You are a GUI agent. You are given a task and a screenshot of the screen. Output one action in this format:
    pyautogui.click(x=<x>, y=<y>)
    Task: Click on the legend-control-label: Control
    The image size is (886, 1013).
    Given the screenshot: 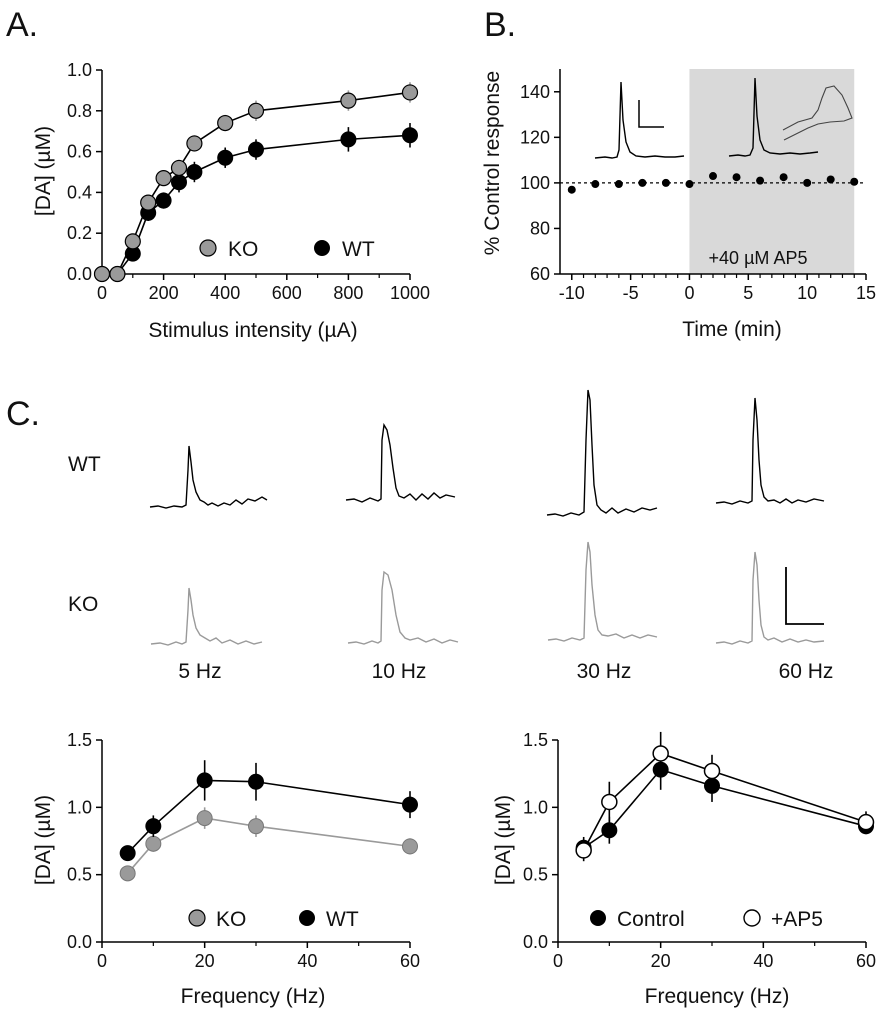 What is the action you would take?
    pyautogui.click(x=651, y=919)
    